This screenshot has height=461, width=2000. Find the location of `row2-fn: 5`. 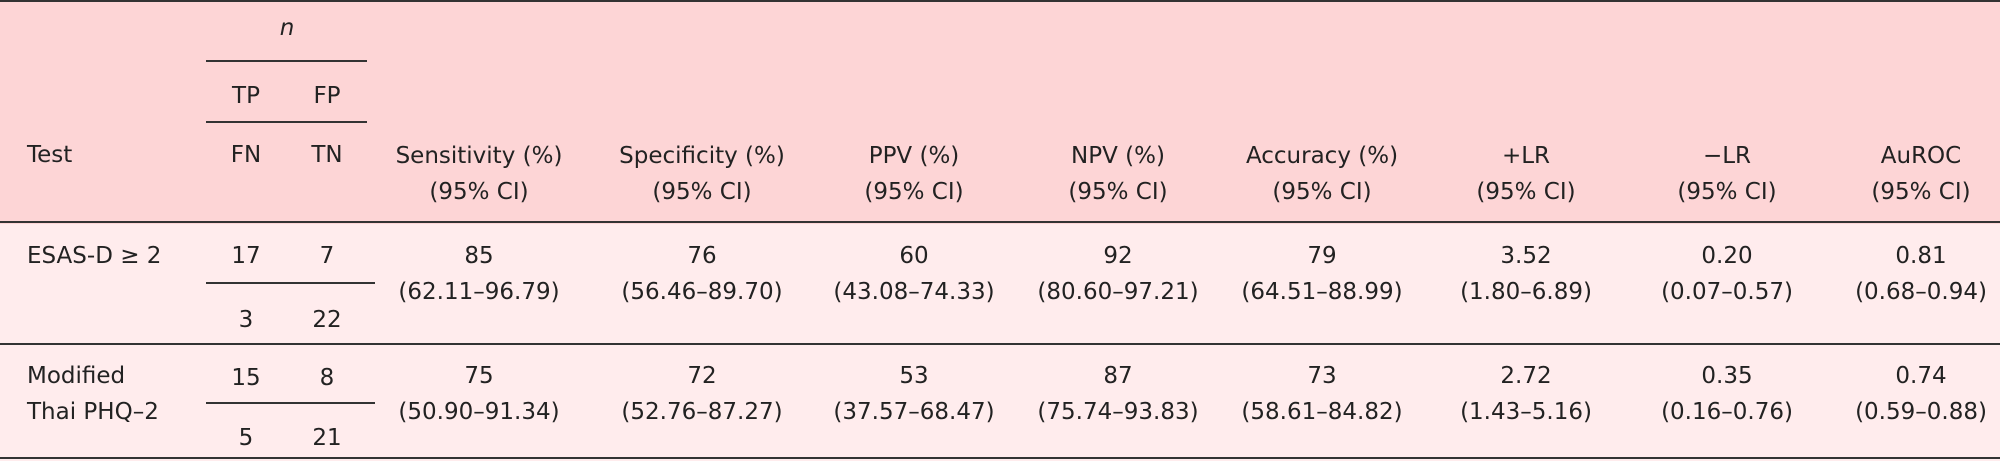

row2-fn: 5 is located at coordinates (246, 438).